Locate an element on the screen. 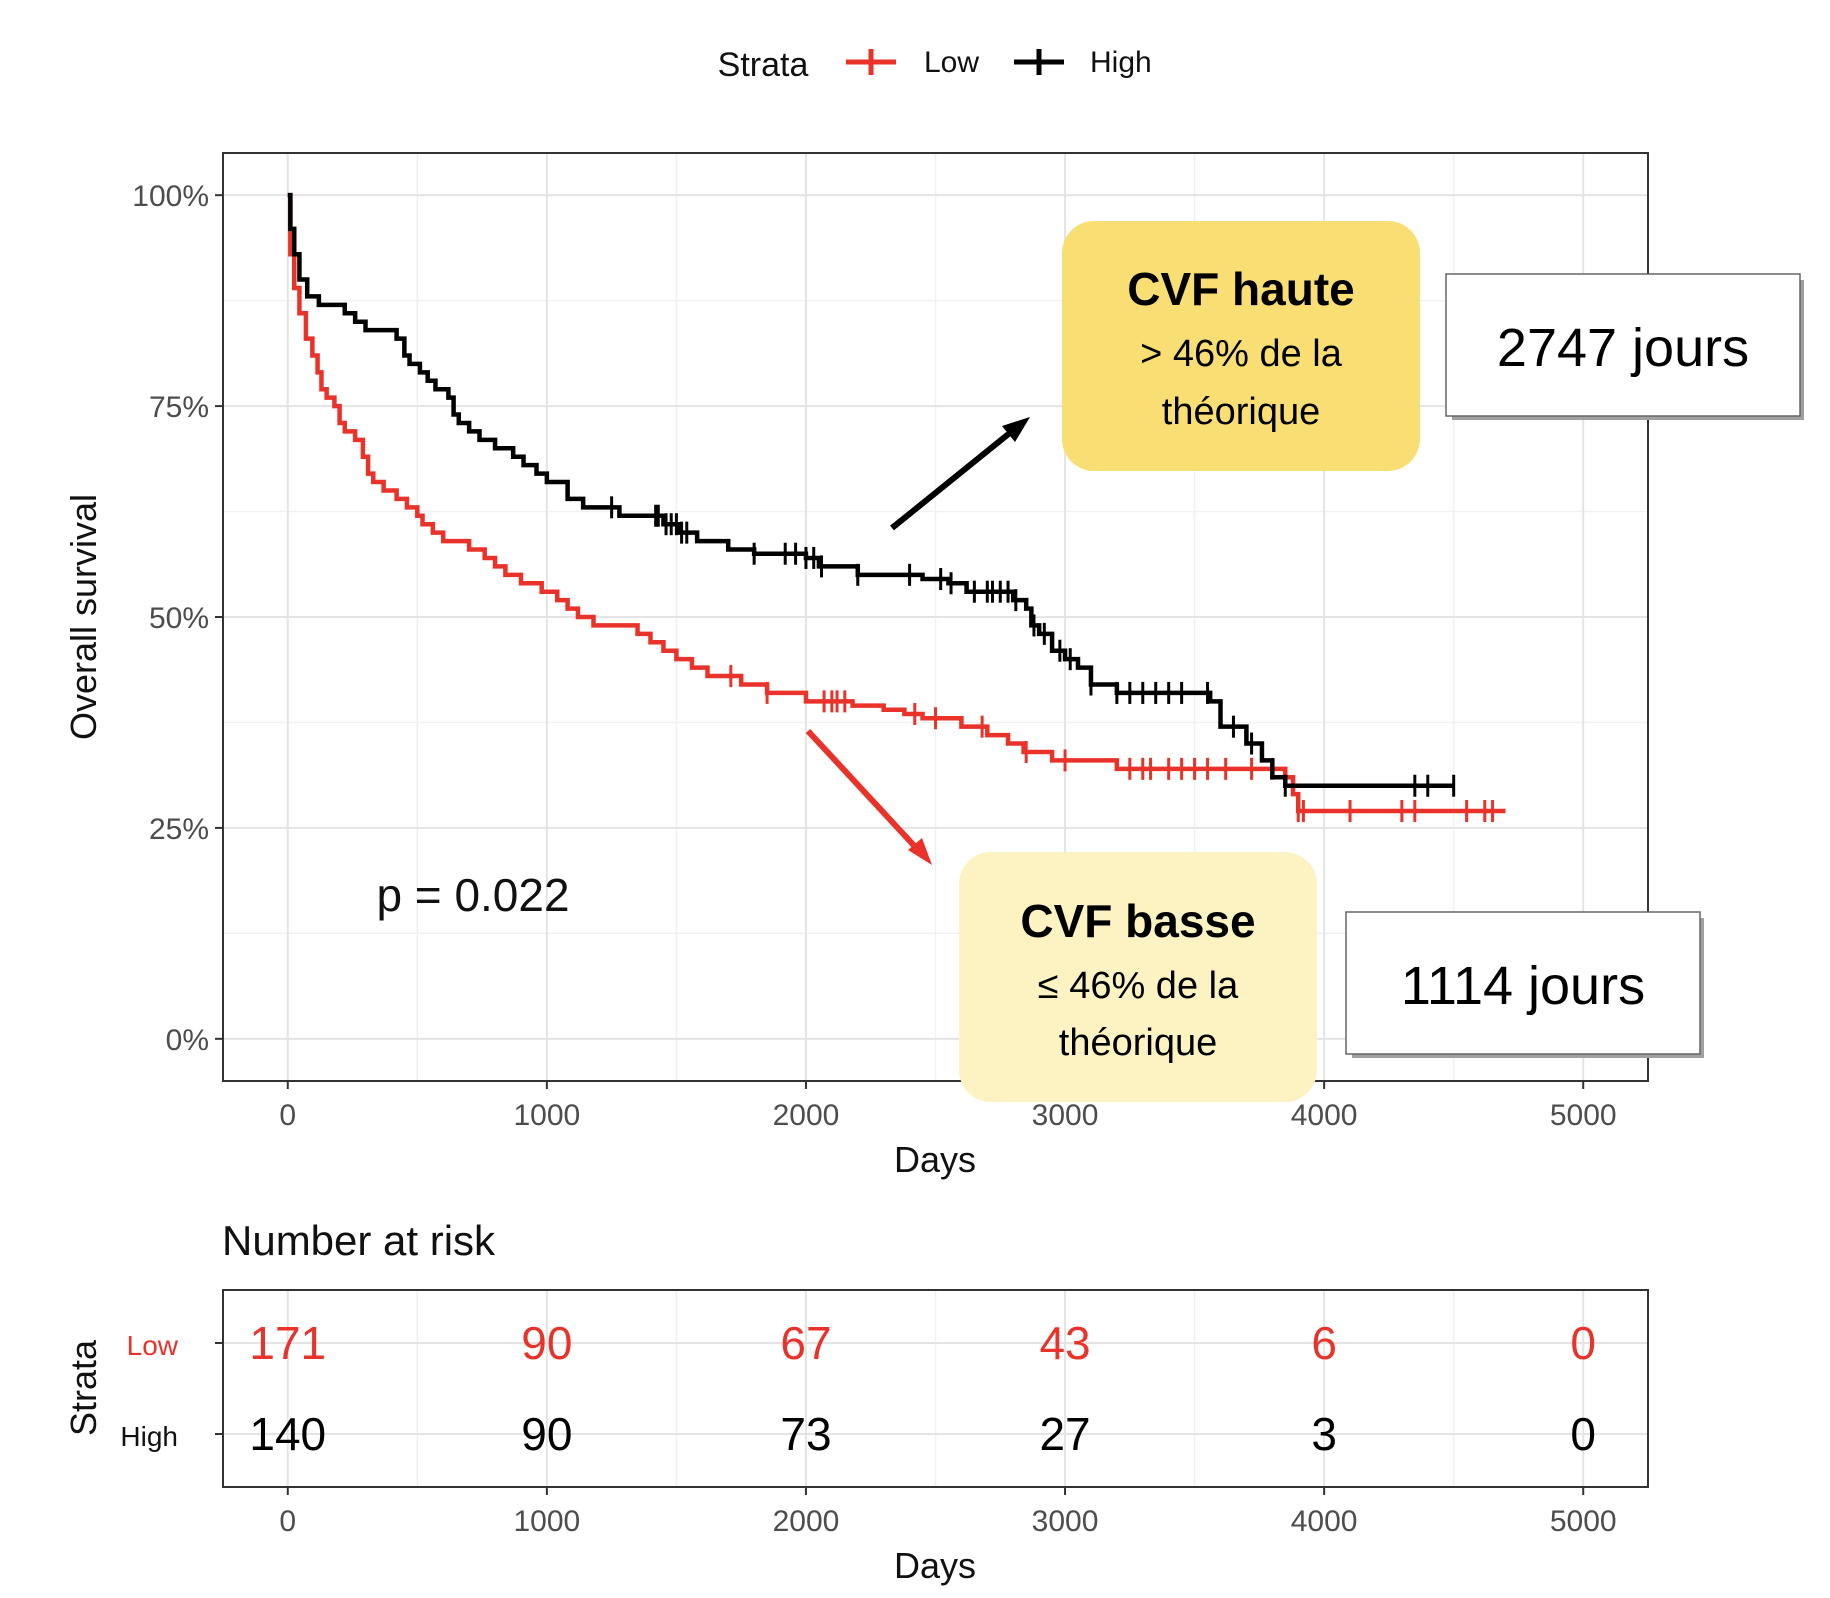 The height and width of the screenshot is (1598, 1830). risk-x-tick-label: 0 is located at coordinates (287, 1521).